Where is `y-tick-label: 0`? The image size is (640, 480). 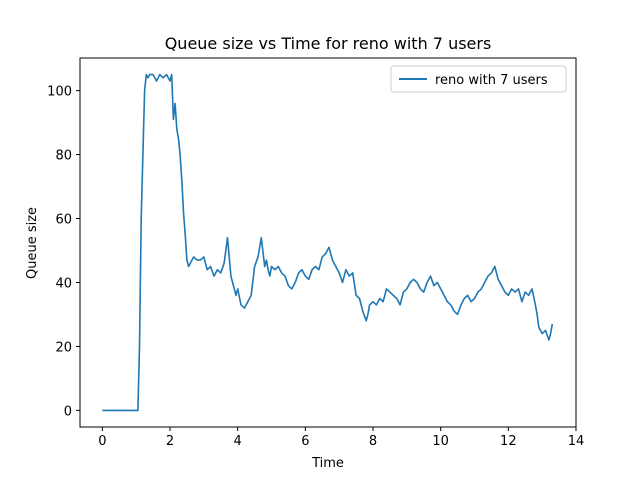
y-tick-label: 0 is located at coordinates (68, 411).